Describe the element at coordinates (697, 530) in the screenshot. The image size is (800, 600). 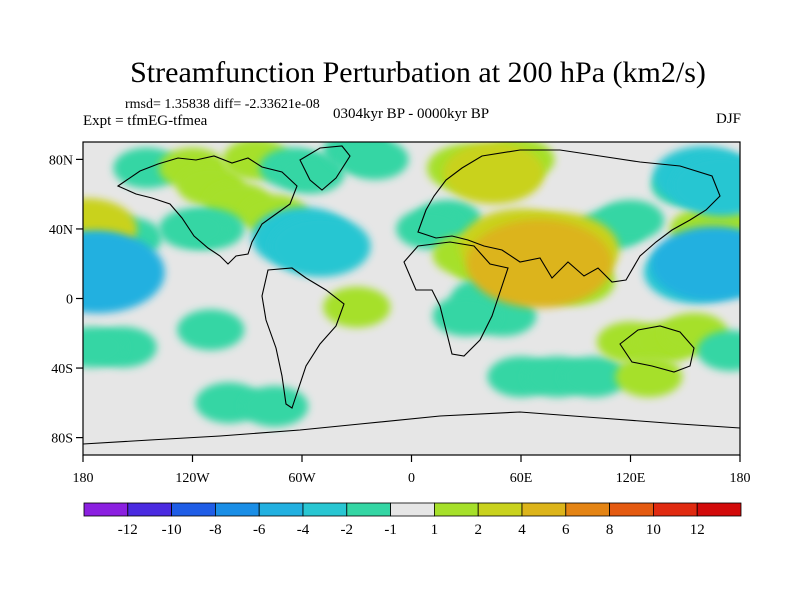
I see `colorbar-label: 12` at that location.